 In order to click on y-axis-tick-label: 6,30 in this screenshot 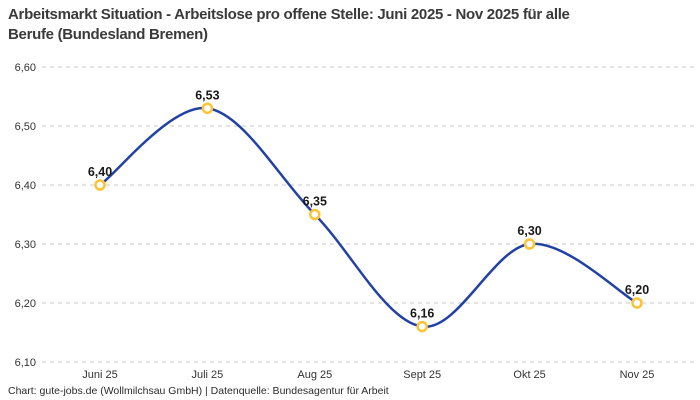, I will do `click(25, 245)`.